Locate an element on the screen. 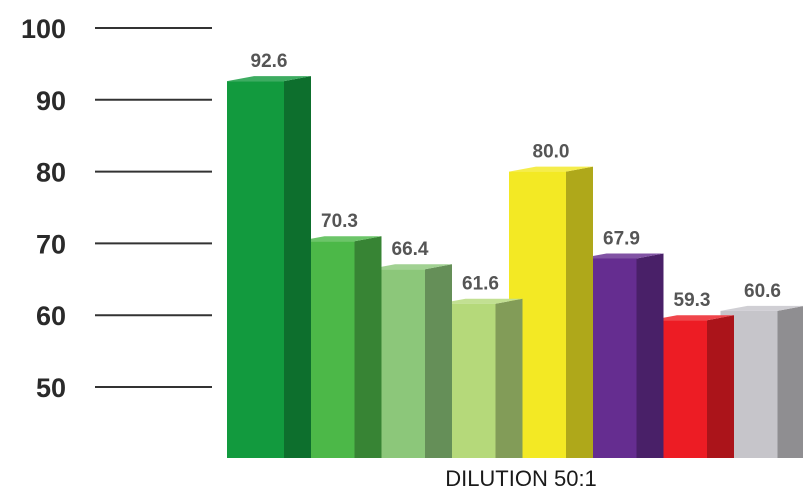 The image size is (803, 496). bar-value-label: 66.4 is located at coordinates (410, 249).